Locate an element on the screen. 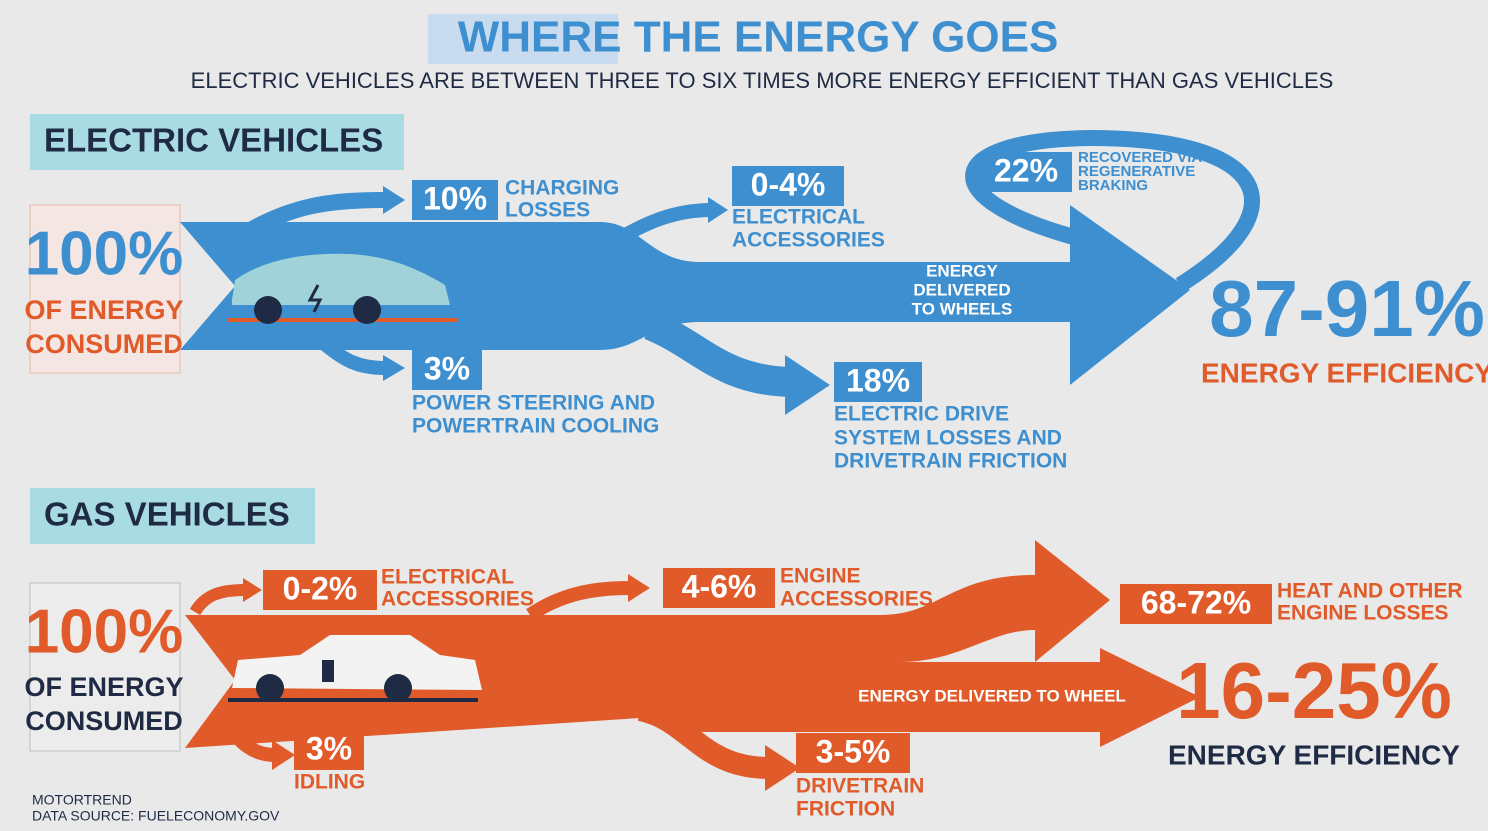 This screenshot has width=1488, height=831. gas-electrical-value: 0-2% is located at coordinates (320, 588).